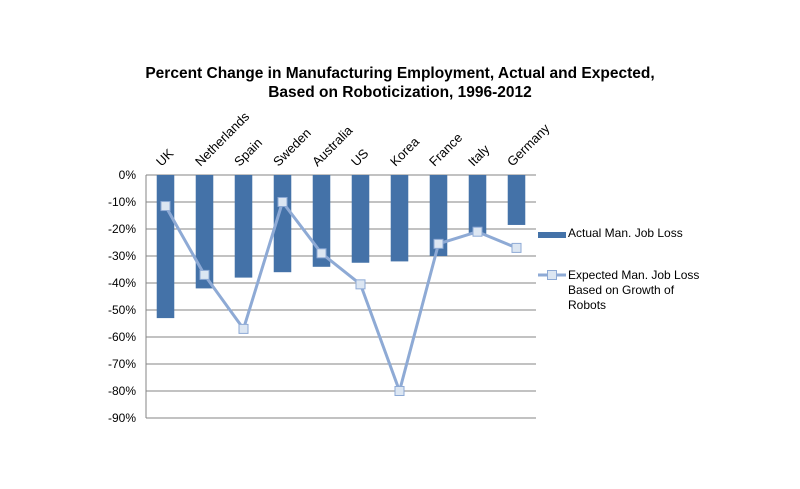 The width and height of the screenshot is (800, 489). What do you see at coordinates (122, 391) in the screenshot?
I see `y-tick-label: -80%` at bounding box center [122, 391].